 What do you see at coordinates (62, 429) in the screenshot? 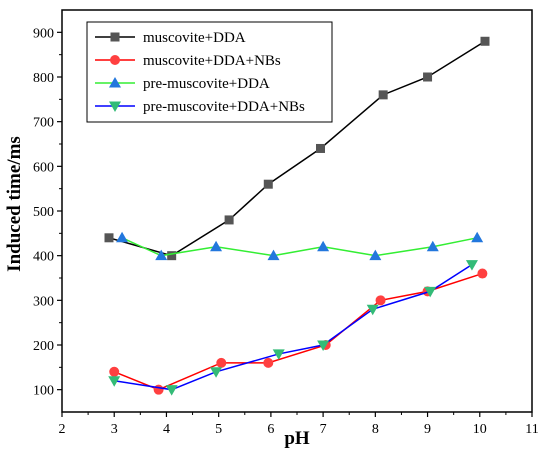
I see `x-tick-label: 2` at bounding box center [62, 429].